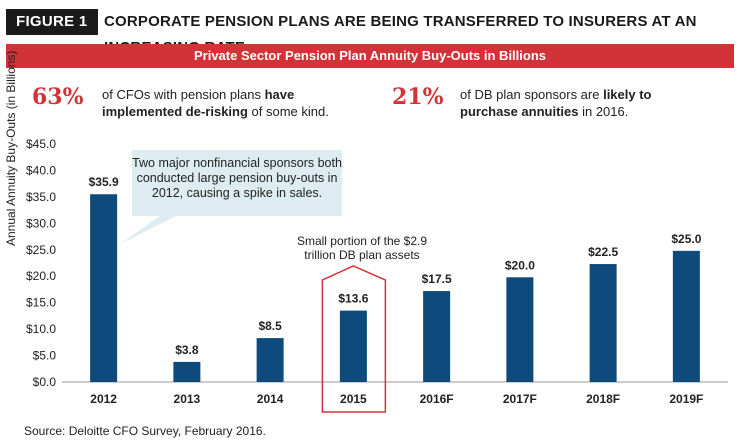 The image size is (740, 444). I want to click on bar-2017F, so click(520, 329).